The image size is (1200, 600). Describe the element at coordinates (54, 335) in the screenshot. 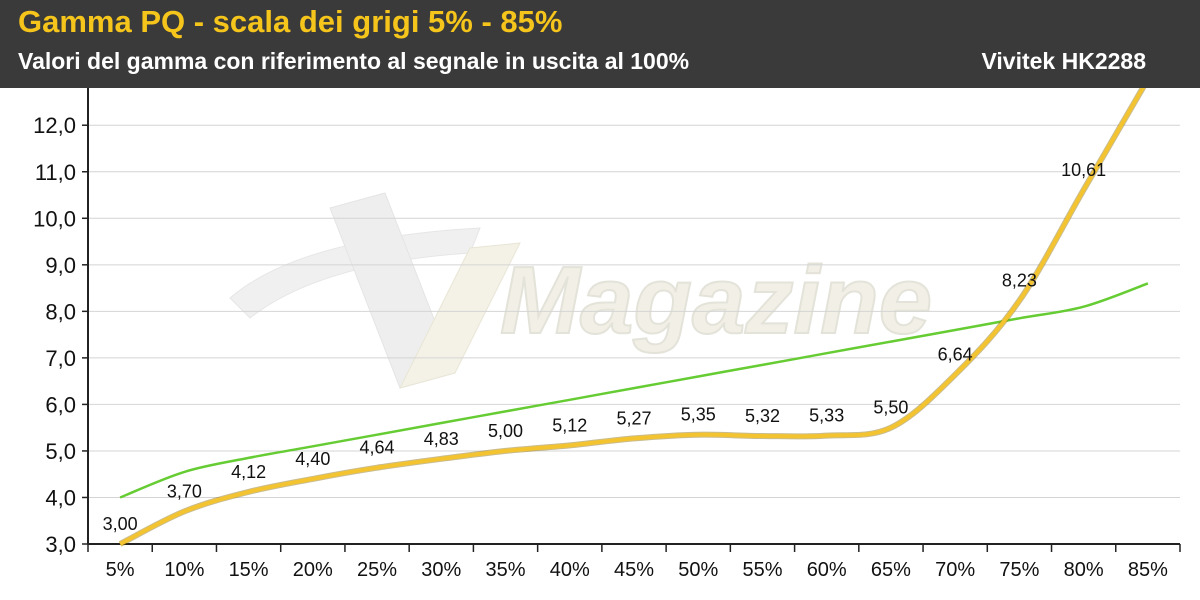

I see `y-tick-labels: 12,0 11,0 10,0 9,0 8,0 7,0 6,0 5,0 4,0 3,0` at that location.